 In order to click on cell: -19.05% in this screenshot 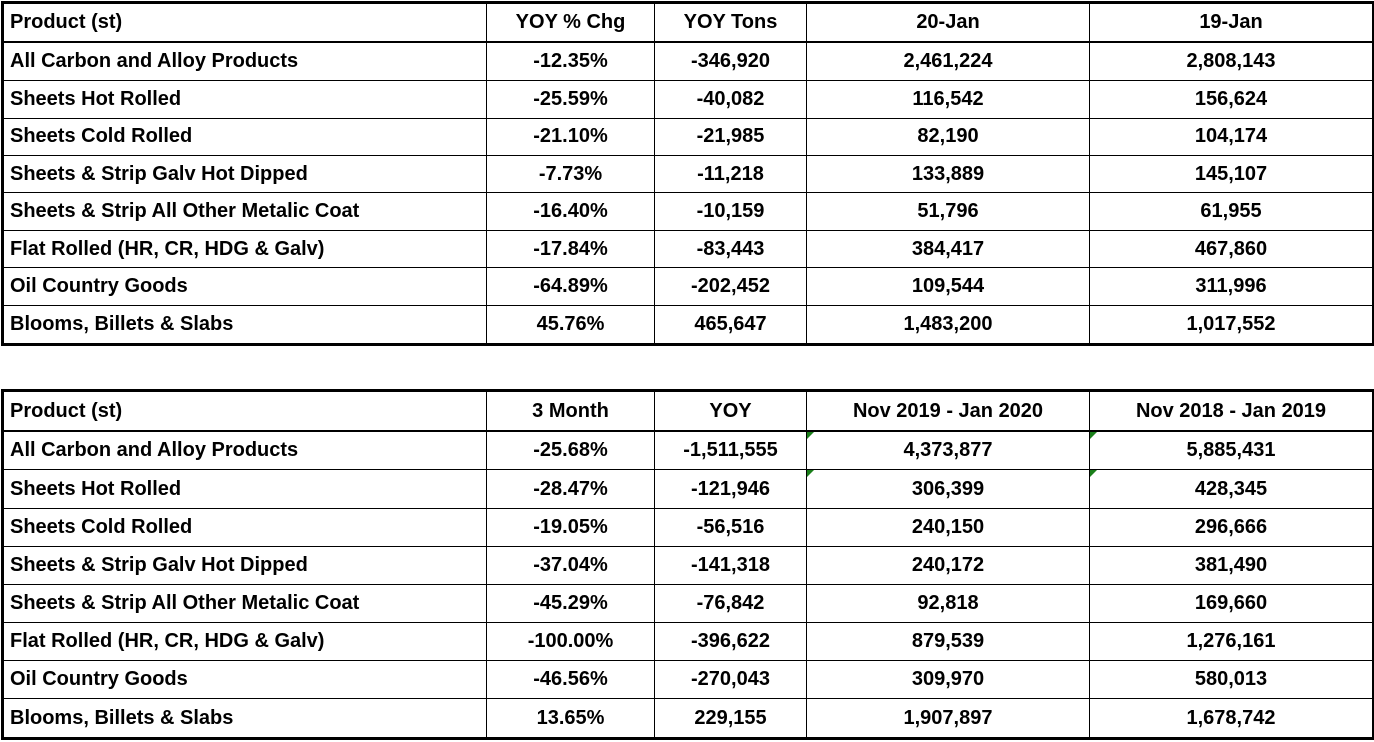, I will do `click(570, 527)`.